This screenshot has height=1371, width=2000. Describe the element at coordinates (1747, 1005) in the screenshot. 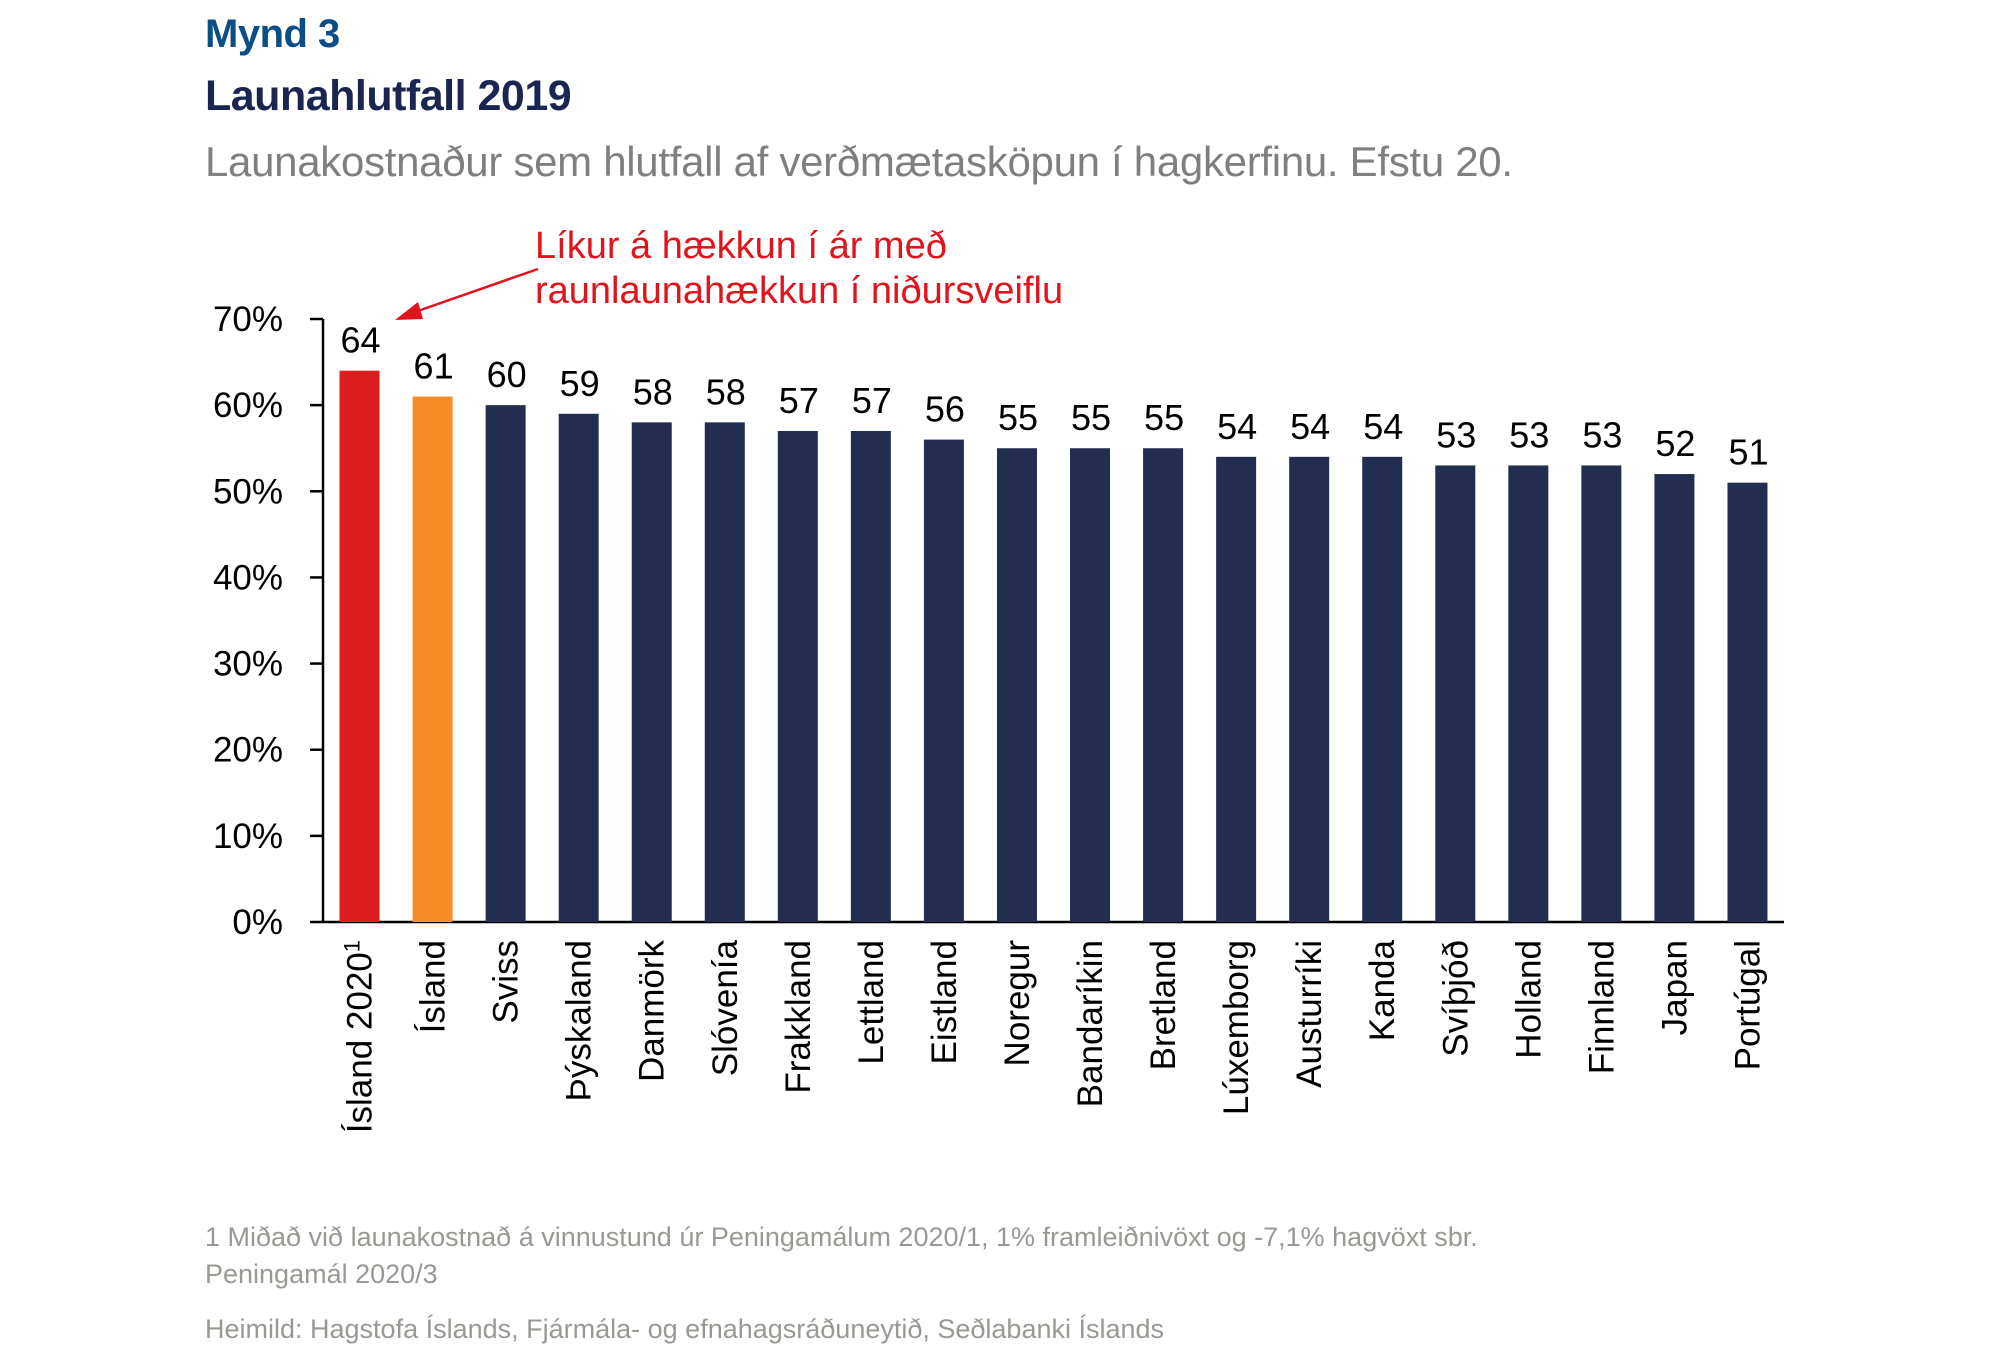

I see `x-tick-label: Portúgal` at that location.